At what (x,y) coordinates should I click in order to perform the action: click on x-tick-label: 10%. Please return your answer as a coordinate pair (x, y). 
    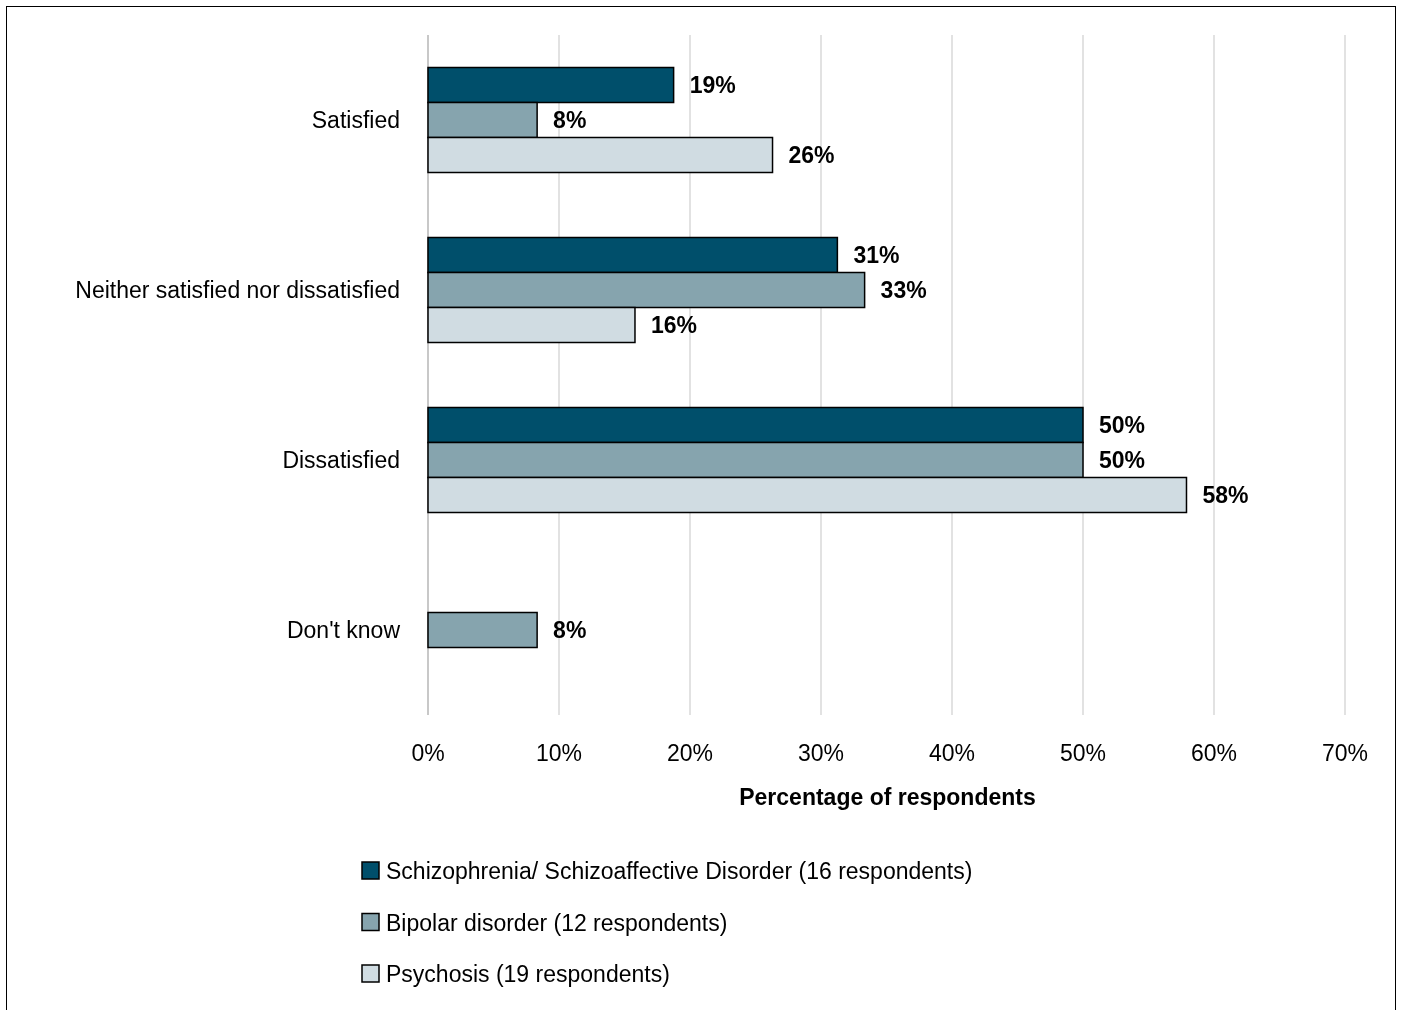
    Looking at the image, I should click on (559, 753).